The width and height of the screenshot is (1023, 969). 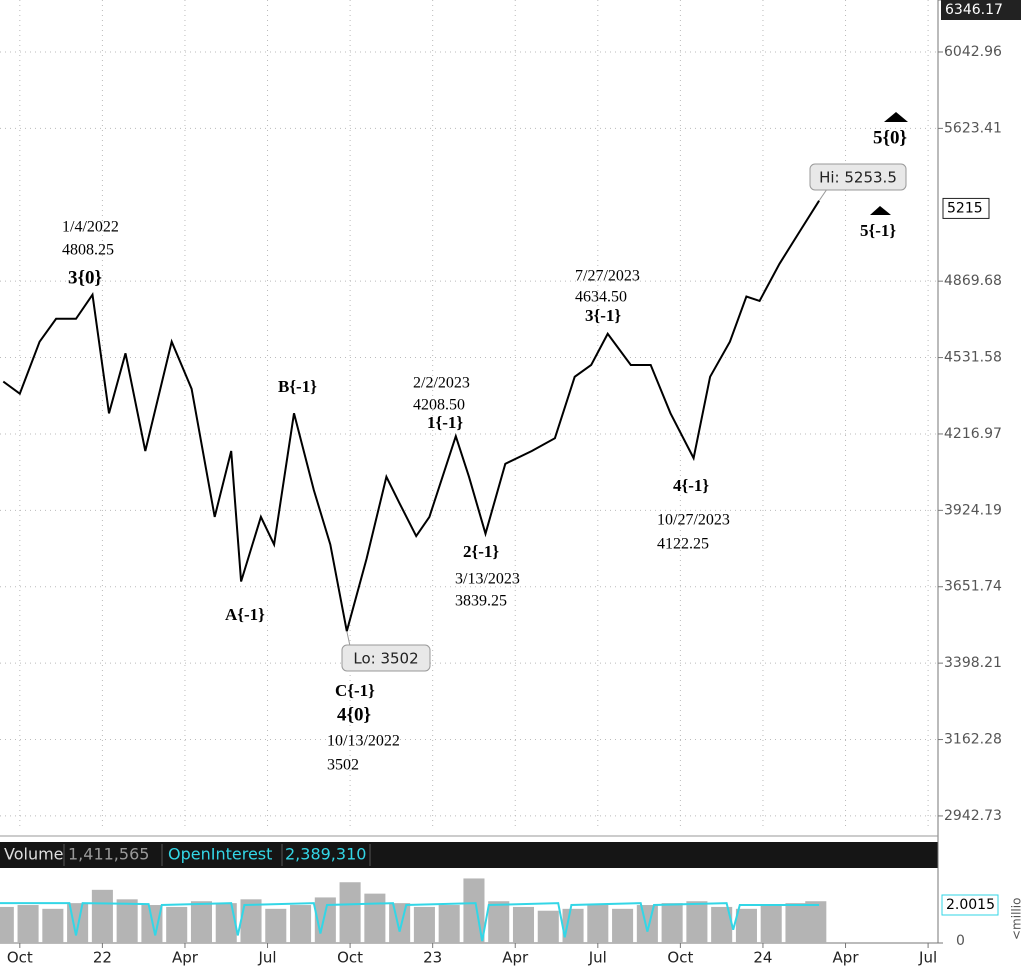 I want to click on open-interest-line, so click(x=410, y=922).